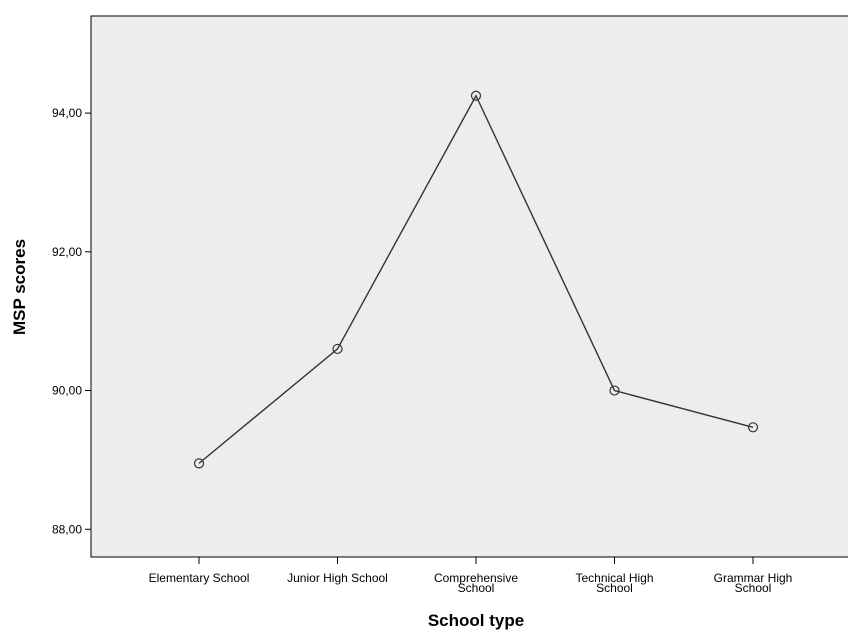 This screenshot has height=635, width=848. What do you see at coordinates (614, 583) in the screenshot?
I see `x-tick-label: Technical High School` at bounding box center [614, 583].